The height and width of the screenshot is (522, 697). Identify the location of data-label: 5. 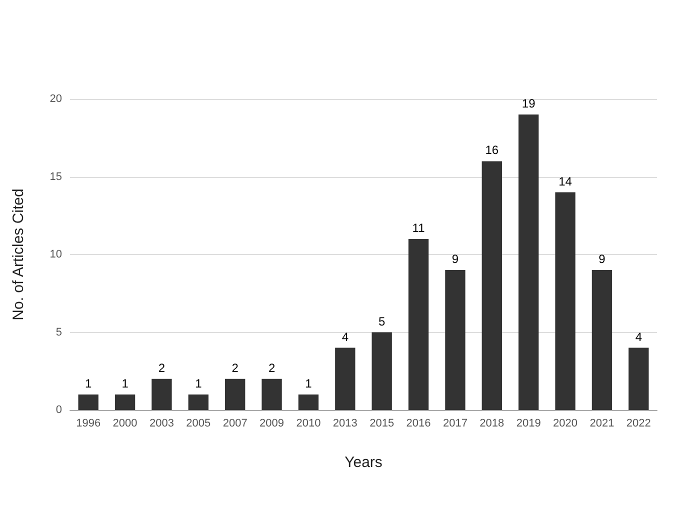
(382, 321).